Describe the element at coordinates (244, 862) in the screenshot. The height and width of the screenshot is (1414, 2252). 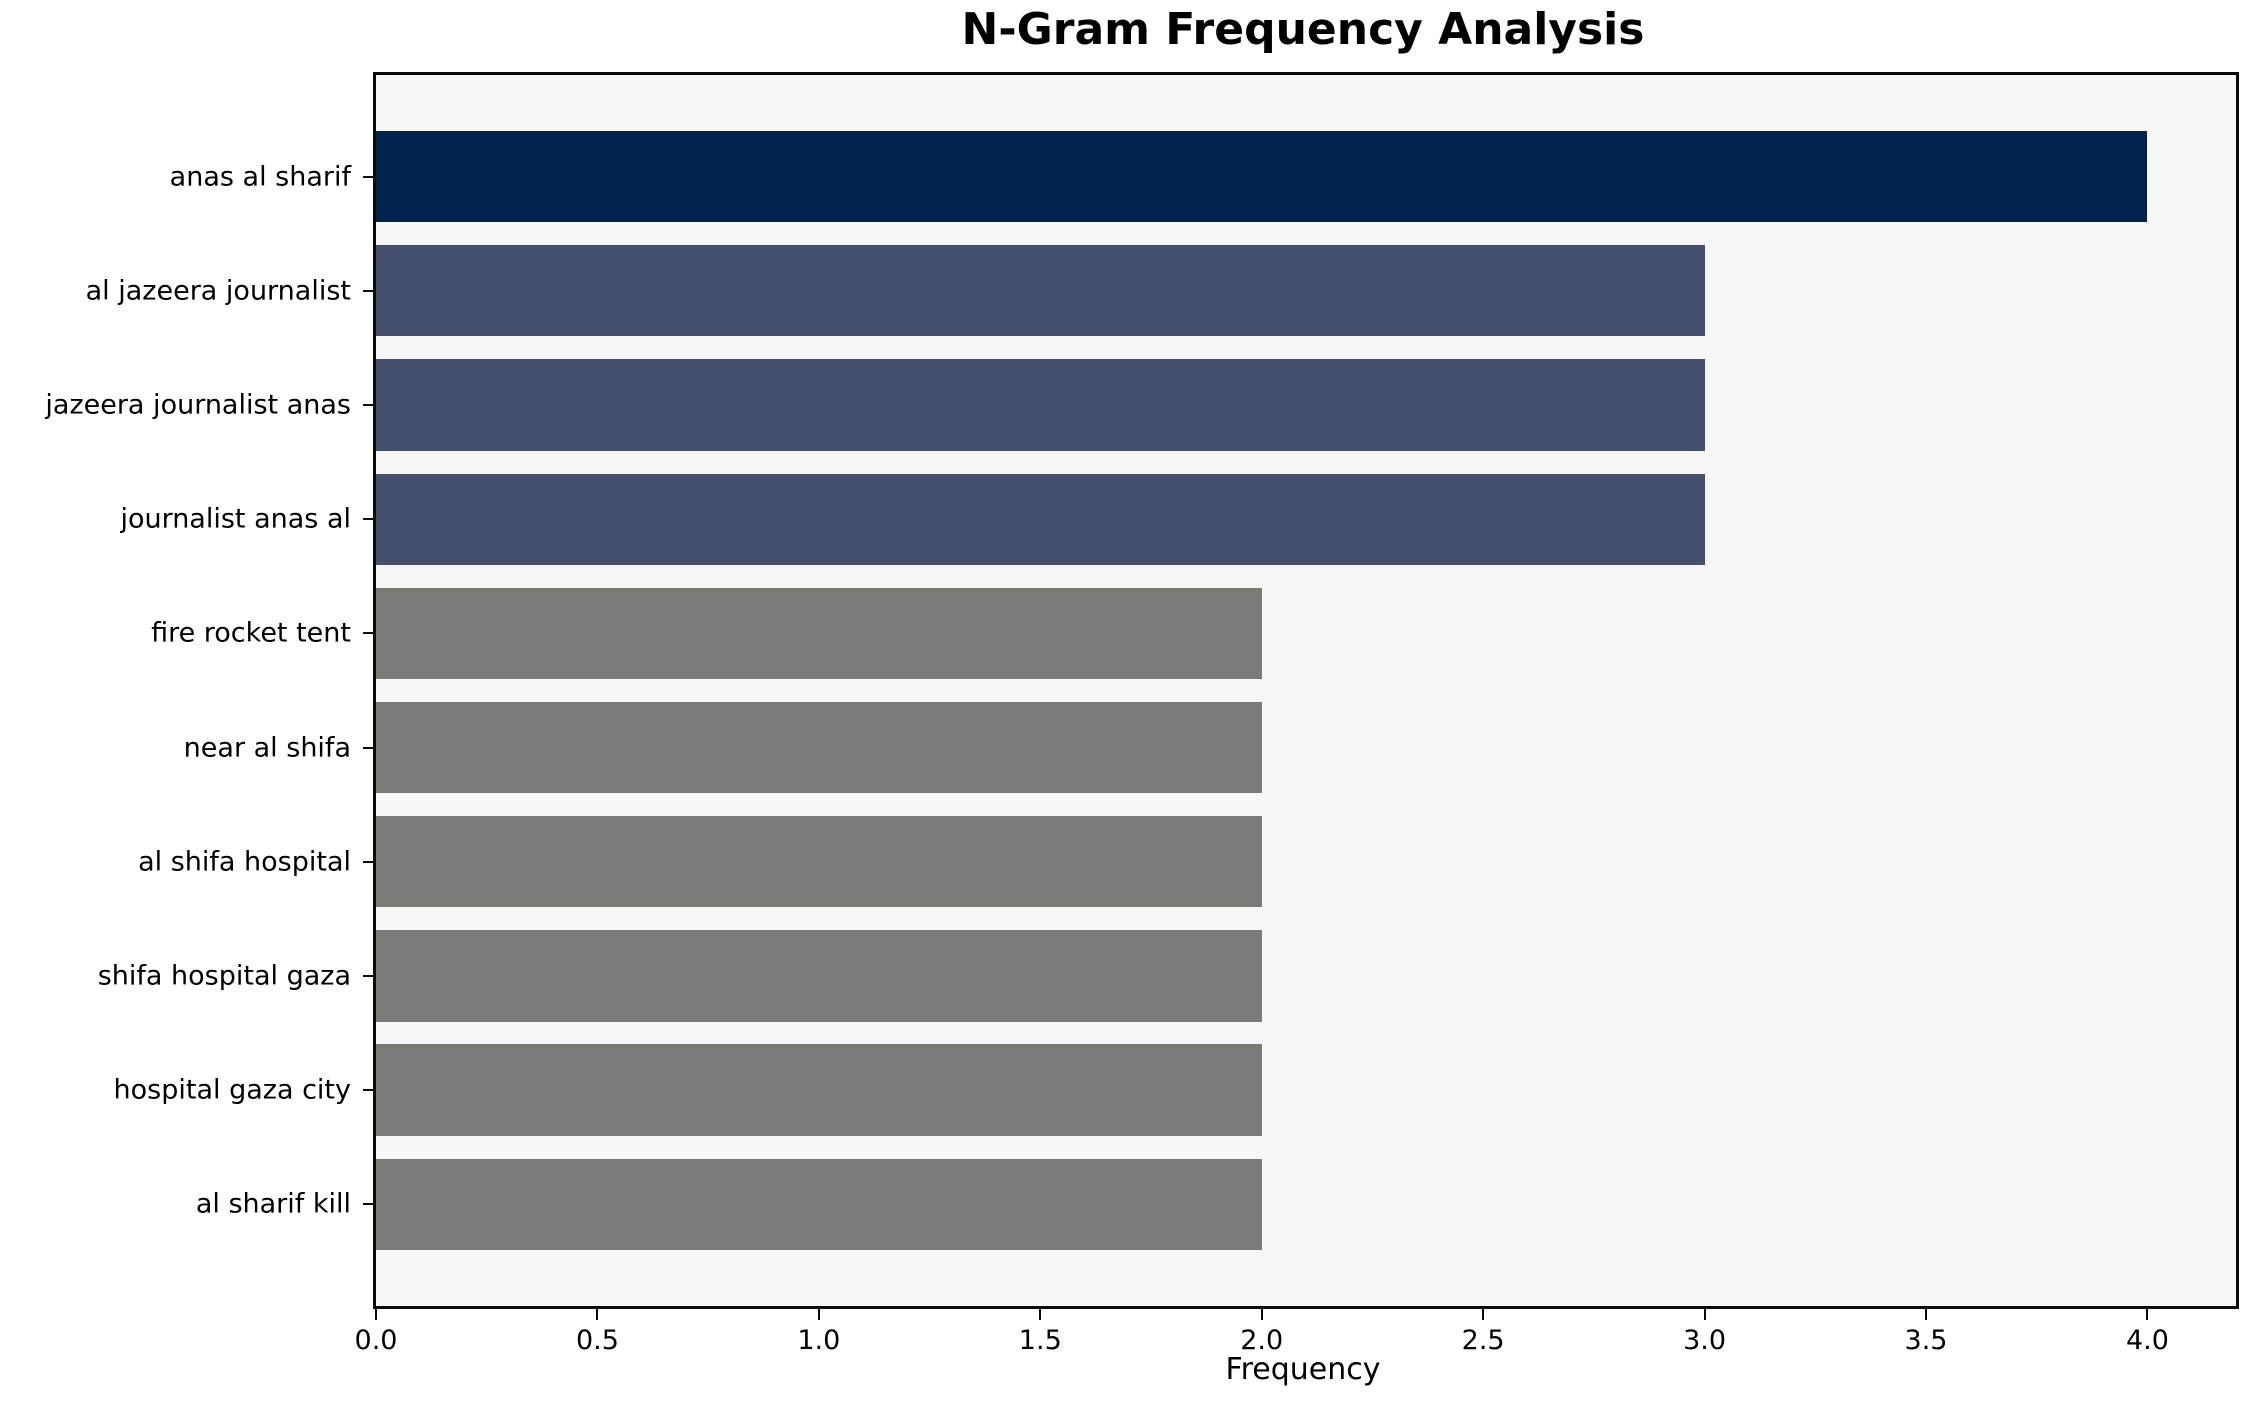
I see `y-tick-label: al shifa hospital` at that location.